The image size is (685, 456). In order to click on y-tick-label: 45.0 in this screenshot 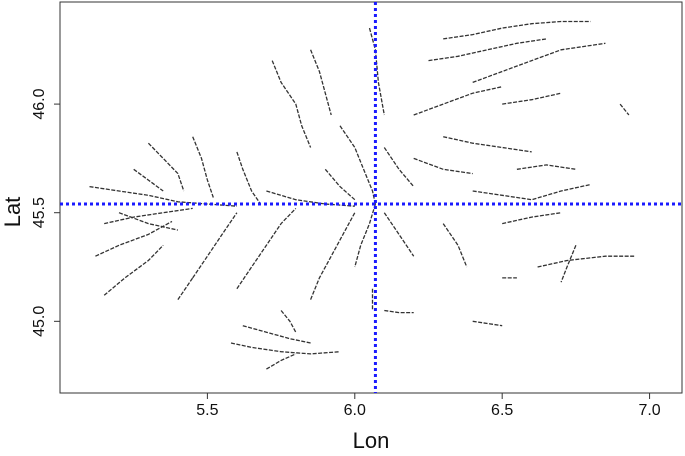, I will do `click(39, 321)`.